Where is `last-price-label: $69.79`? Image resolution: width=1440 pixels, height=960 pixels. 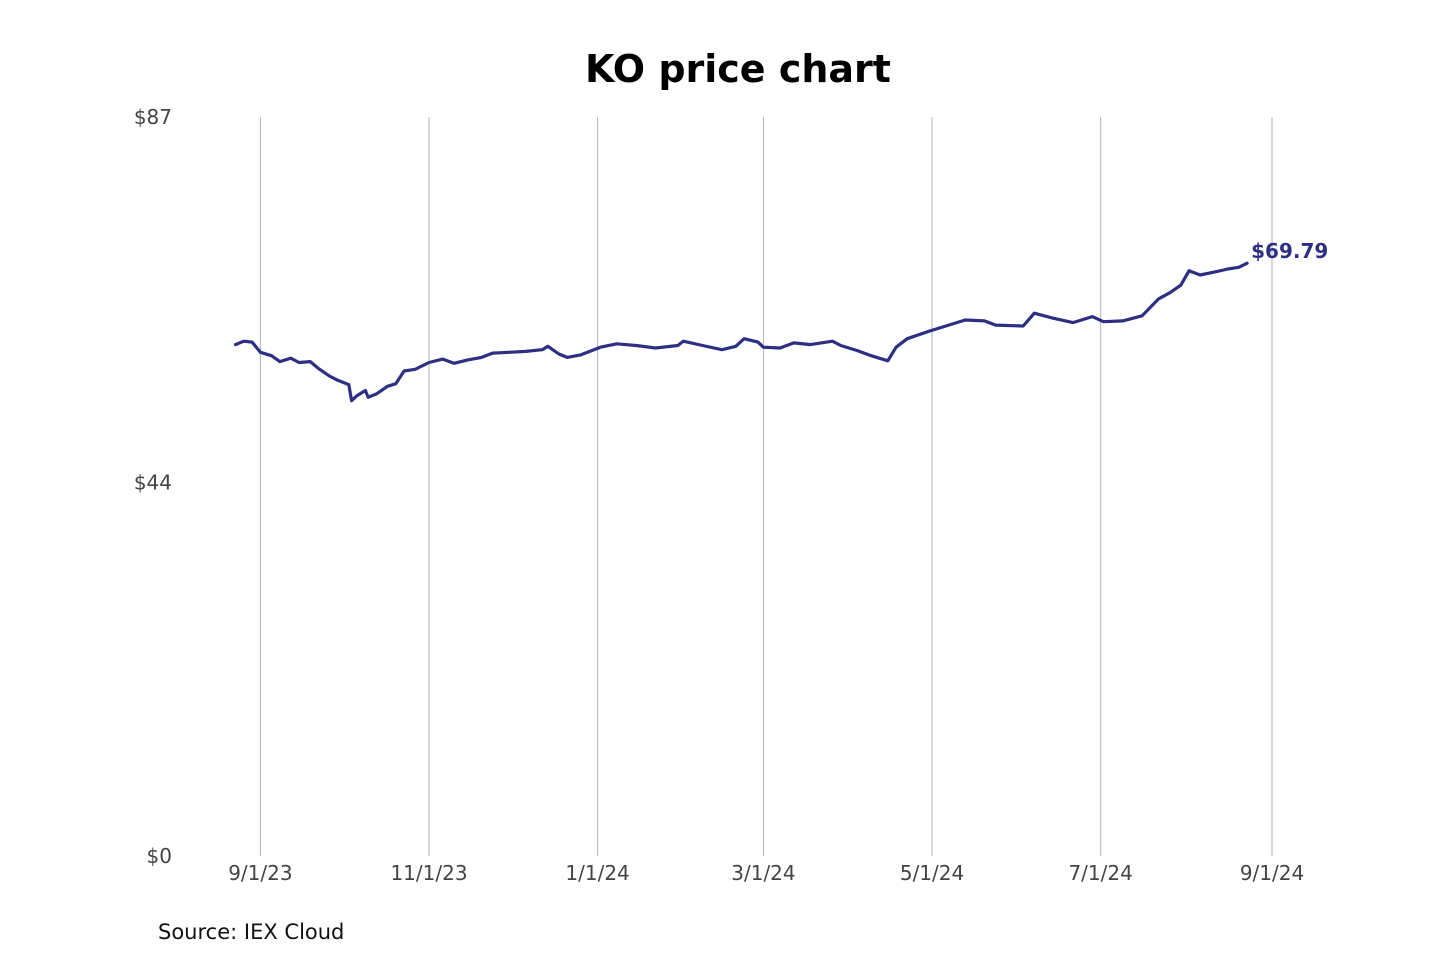 last-price-label: $69.79 is located at coordinates (1289, 251).